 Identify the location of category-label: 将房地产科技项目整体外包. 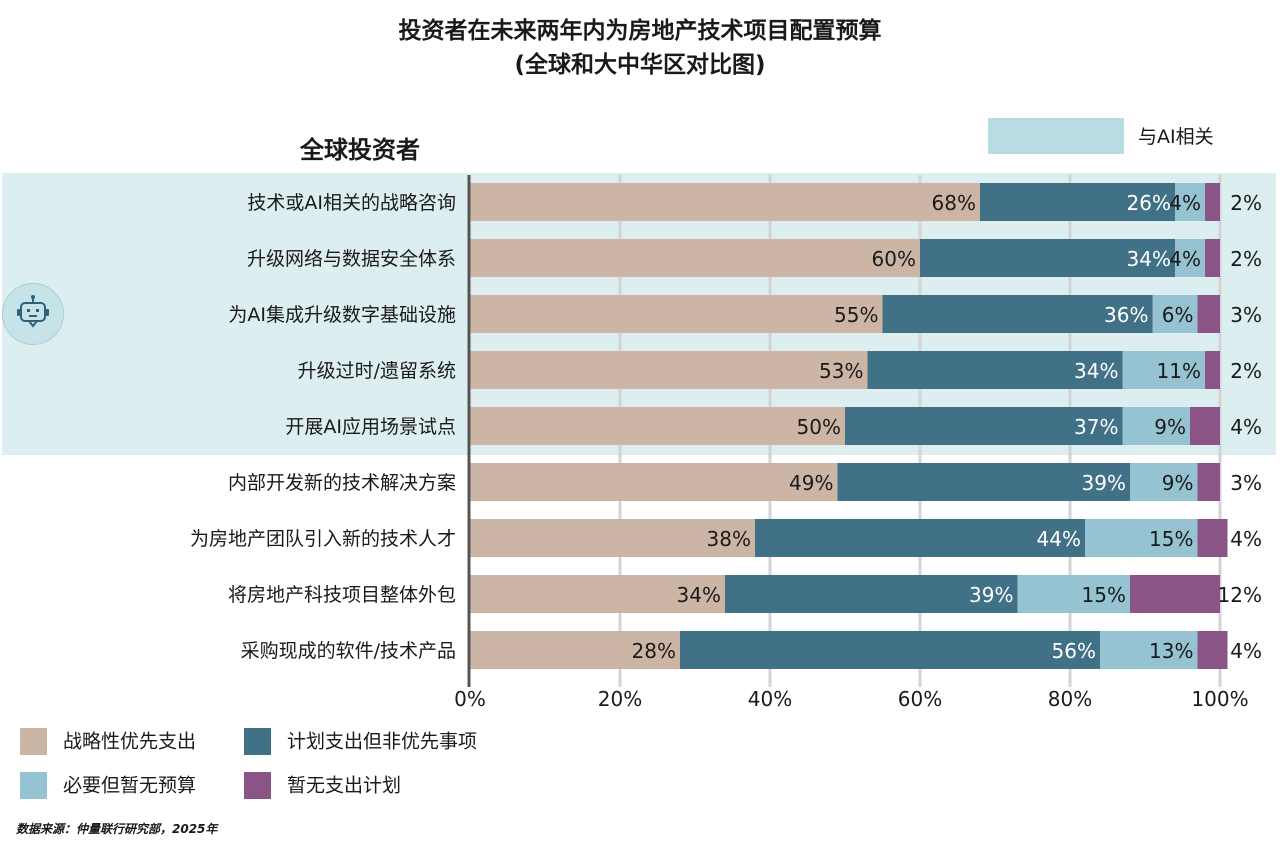
(342, 595).